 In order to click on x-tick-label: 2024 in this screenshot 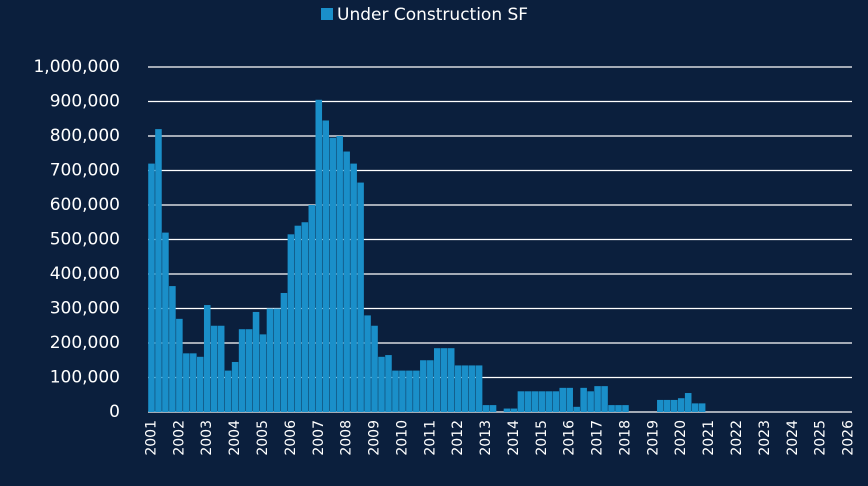, I will do `click(793, 438)`.